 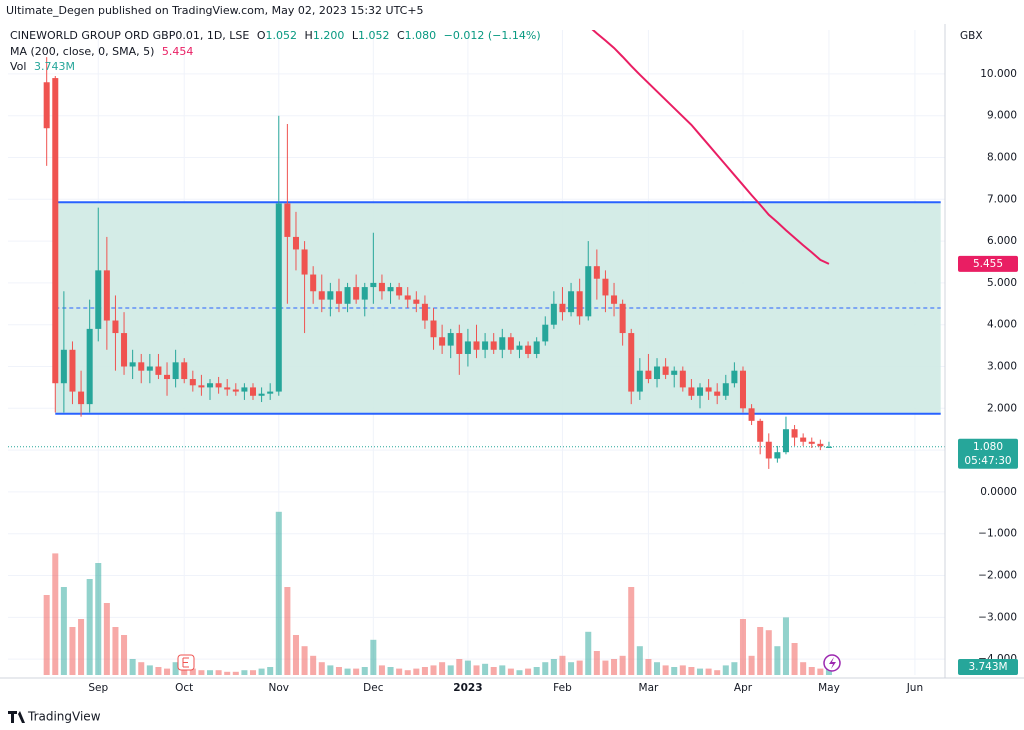 I want to click on currency: GBX, so click(x=971, y=36).